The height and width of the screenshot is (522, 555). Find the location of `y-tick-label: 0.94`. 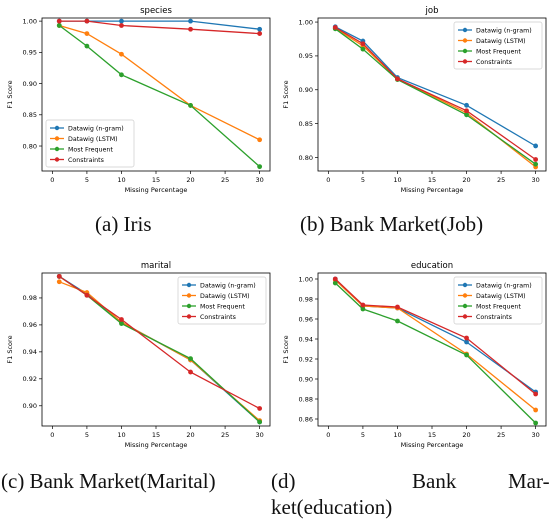

y-tick-label: 0.94 is located at coordinates (30, 352).